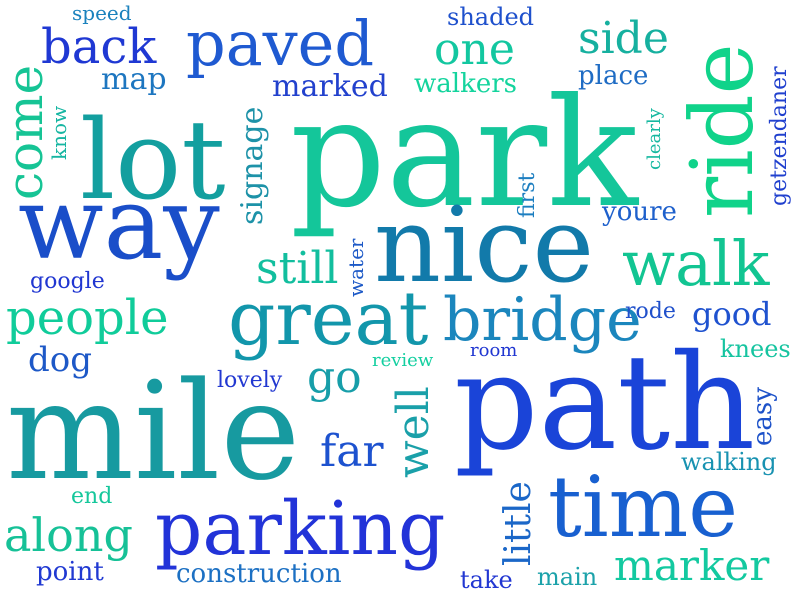  I want to click on word-way: way, so click(119, 223).